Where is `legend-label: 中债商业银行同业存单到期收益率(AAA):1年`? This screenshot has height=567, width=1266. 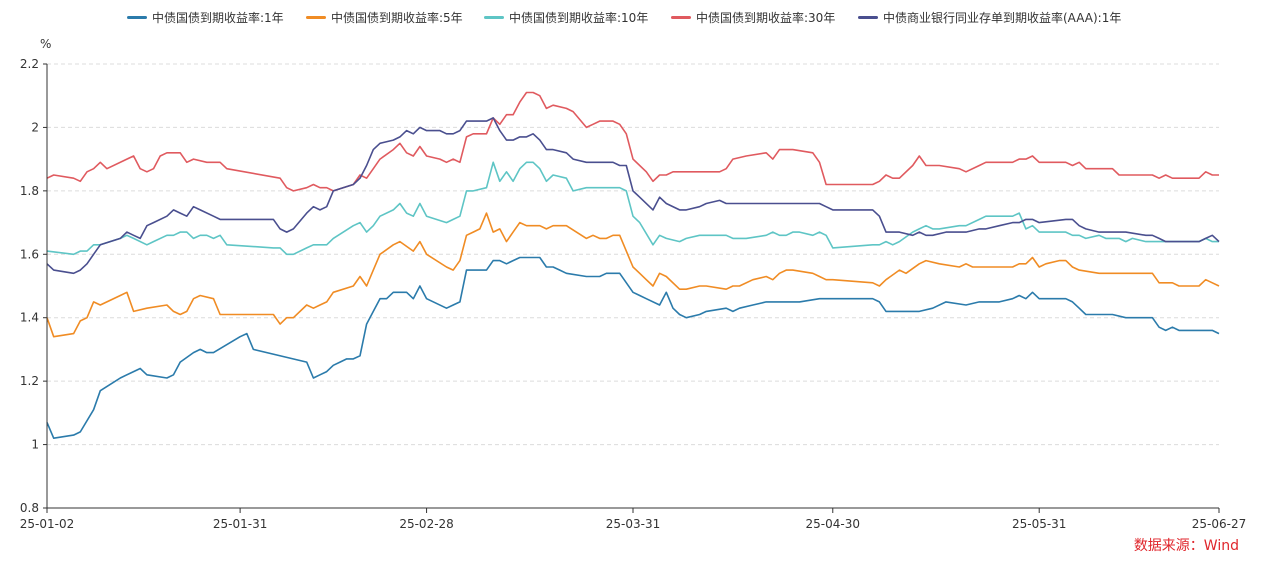 legend-label: 中债商业银行同业存单到期收益率(AAA):1年 is located at coordinates (1002, 17).